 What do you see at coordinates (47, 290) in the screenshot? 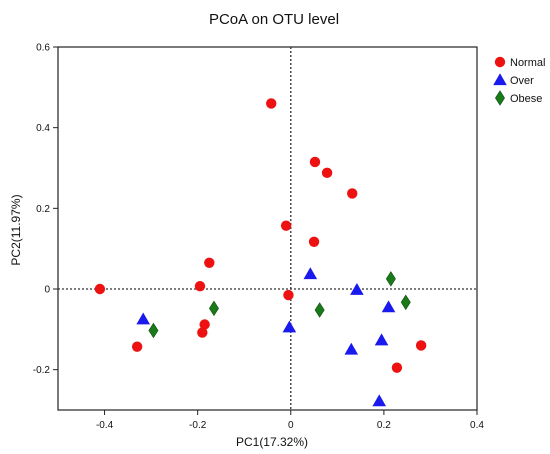
I see `y-tick-label: 0` at bounding box center [47, 290].